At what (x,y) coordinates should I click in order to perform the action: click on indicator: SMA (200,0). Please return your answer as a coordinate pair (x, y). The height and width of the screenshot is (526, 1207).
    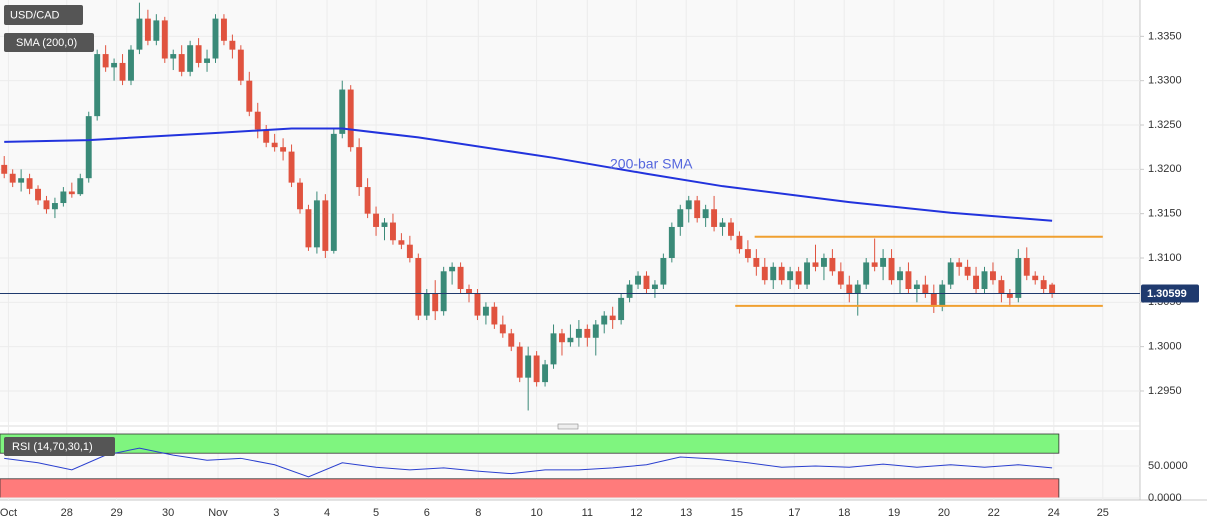
    Looking at the image, I should click on (46, 43).